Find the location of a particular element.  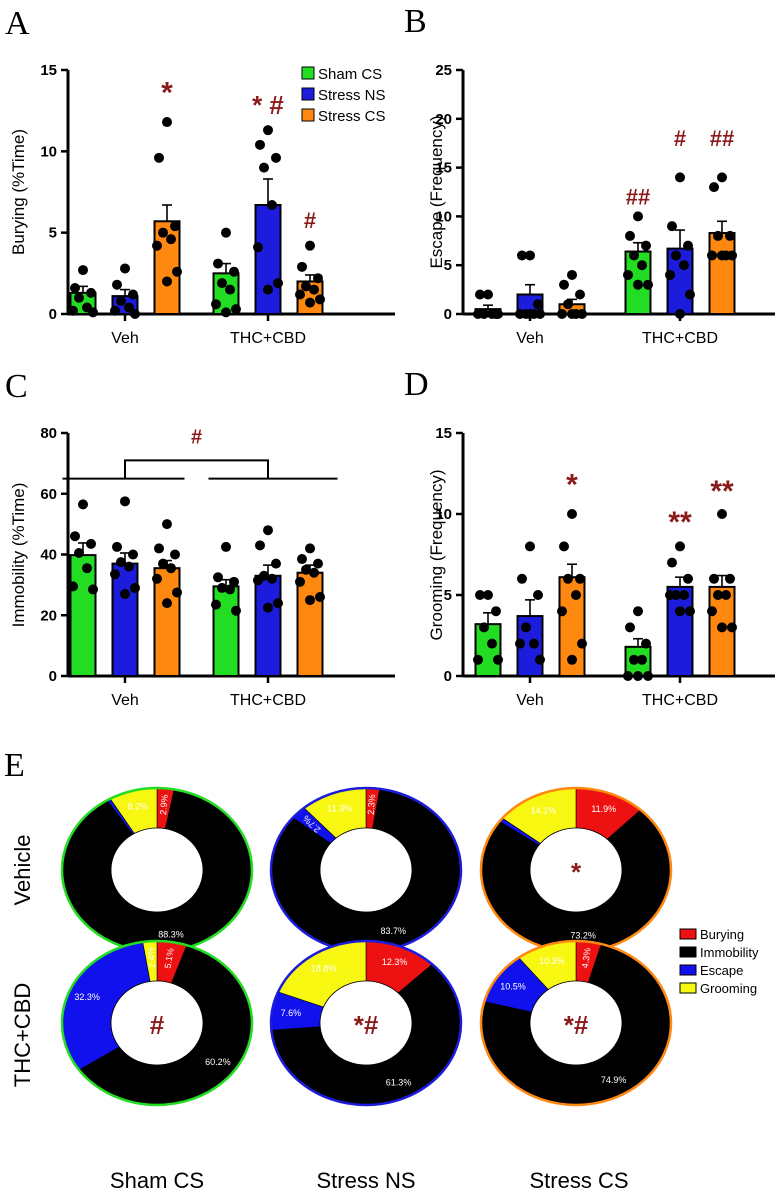

bar-legend: Sham CS Stress NS Stress CS is located at coordinates (343, 95).